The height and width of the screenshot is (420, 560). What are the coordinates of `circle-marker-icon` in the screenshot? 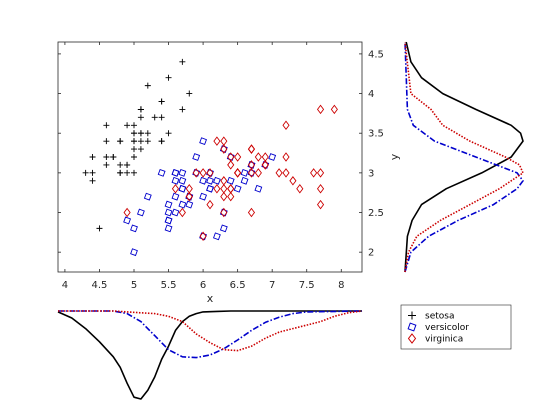 It's located at (412, 327).